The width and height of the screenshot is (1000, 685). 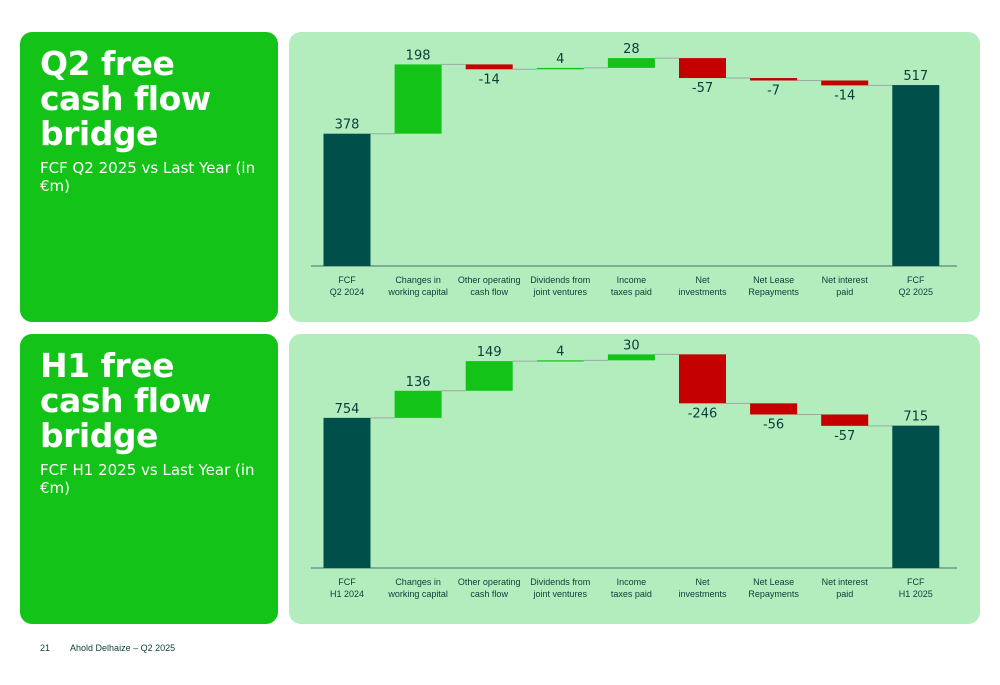 What do you see at coordinates (703, 413) in the screenshot?
I see `h1-data-label: -246` at bounding box center [703, 413].